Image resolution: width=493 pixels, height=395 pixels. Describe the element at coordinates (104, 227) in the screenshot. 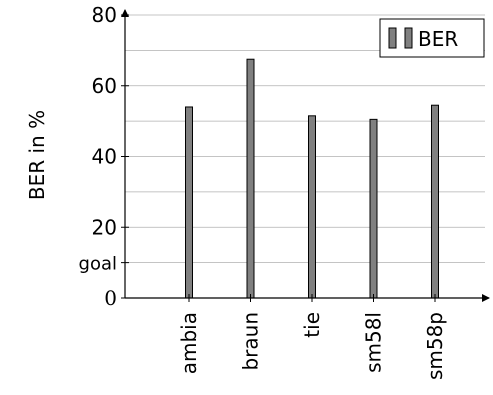

I see `y-tick-label: 20` at that location.